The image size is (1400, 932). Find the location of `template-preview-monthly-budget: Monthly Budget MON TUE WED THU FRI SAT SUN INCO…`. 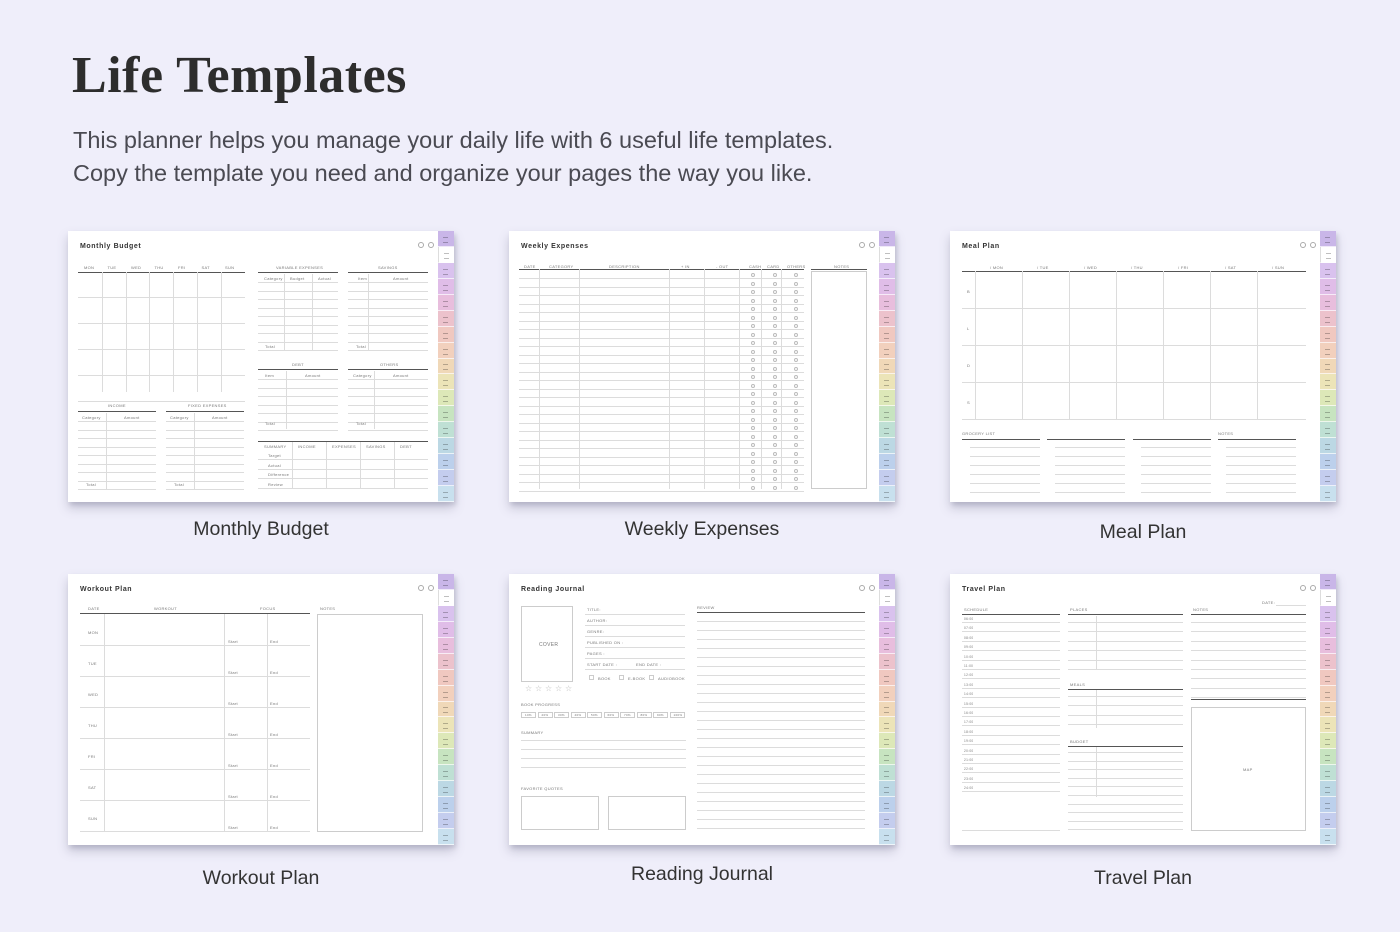

template-preview-monthly-budget: Monthly Budget MON TUE WED THU FRI SAT SUN INCO… is located at coordinates (261, 366).